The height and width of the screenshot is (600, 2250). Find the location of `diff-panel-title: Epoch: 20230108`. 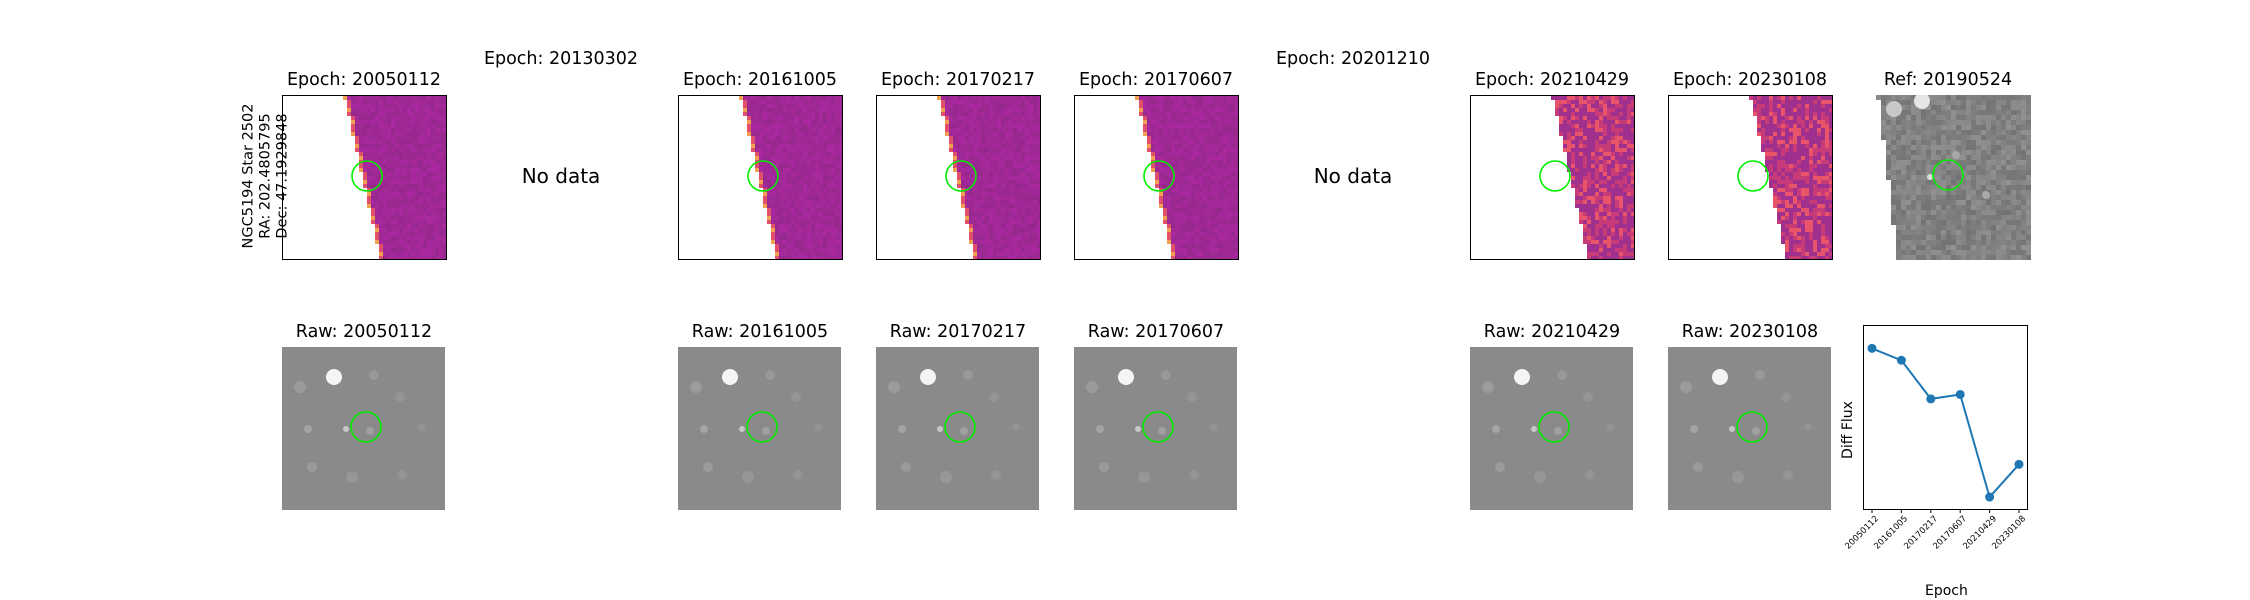

diff-panel-title: Epoch: 20230108 is located at coordinates (1750, 80).